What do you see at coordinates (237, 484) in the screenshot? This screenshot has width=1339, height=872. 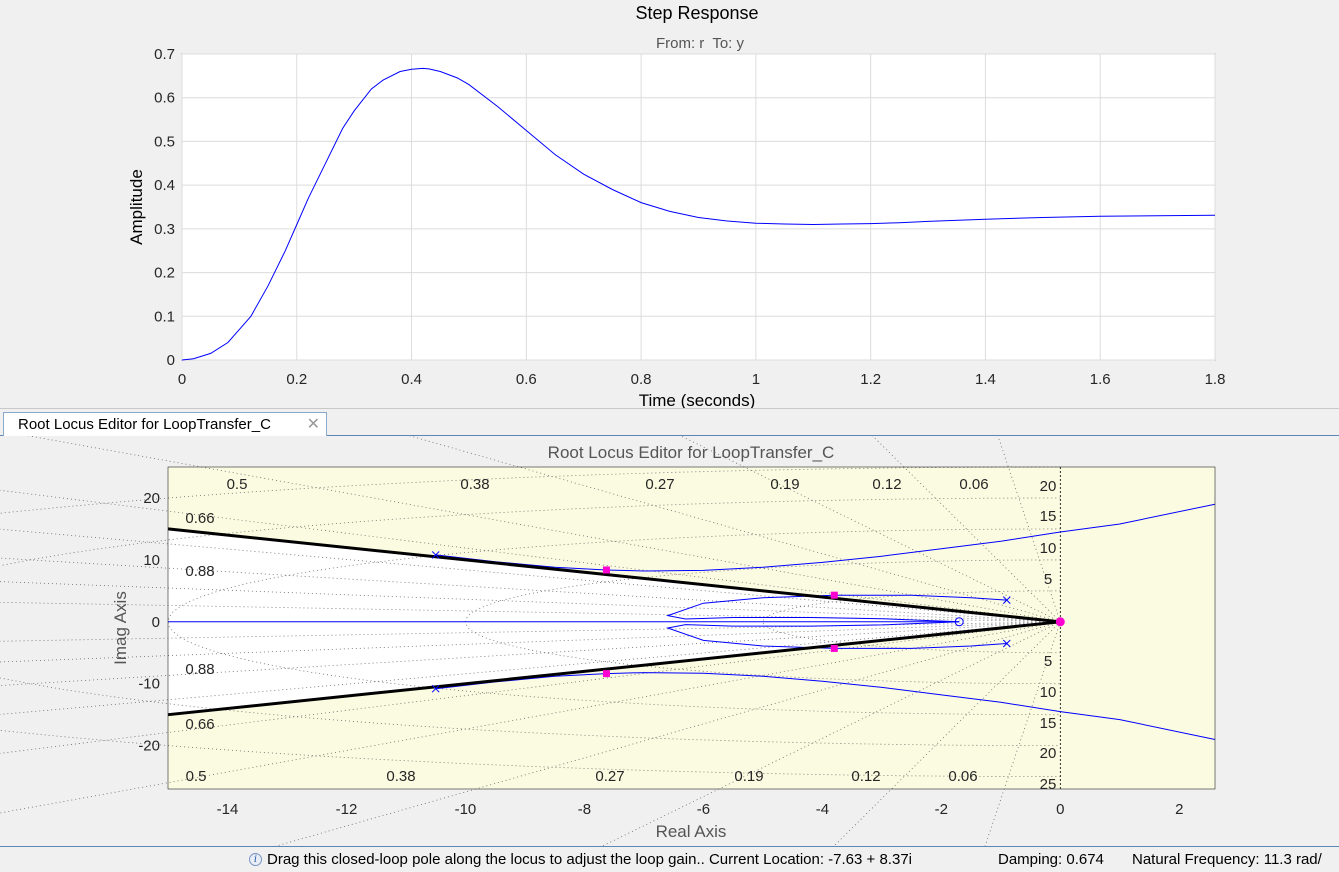 I see `rl-damping-label: 0.5` at bounding box center [237, 484].